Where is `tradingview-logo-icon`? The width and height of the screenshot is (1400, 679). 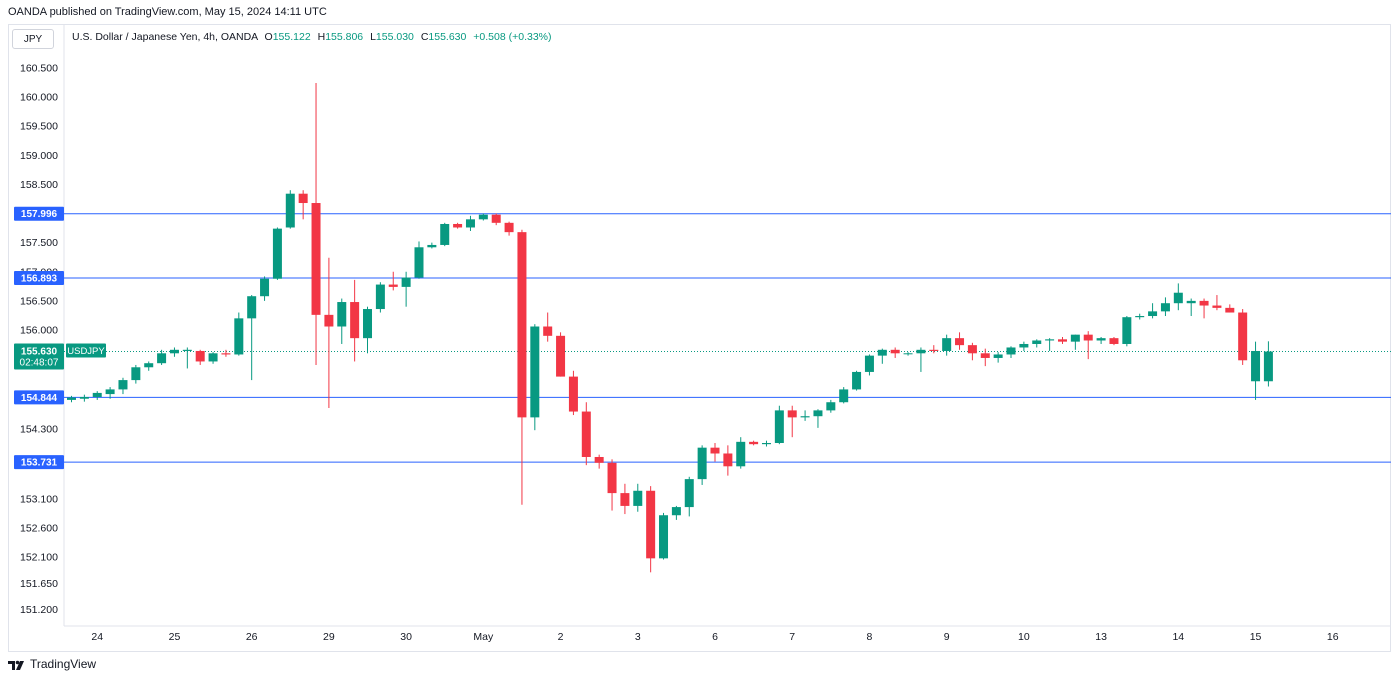
tradingview-logo-icon is located at coordinates (17, 664).